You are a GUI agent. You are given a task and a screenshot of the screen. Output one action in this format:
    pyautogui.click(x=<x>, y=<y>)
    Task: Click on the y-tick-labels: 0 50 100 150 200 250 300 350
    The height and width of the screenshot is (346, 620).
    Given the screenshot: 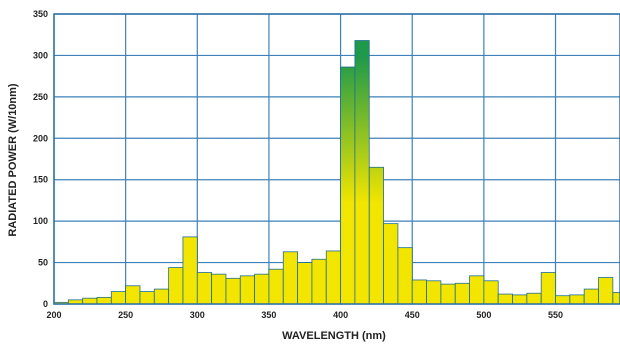 What is the action you would take?
    pyautogui.click(x=40, y=159)
    